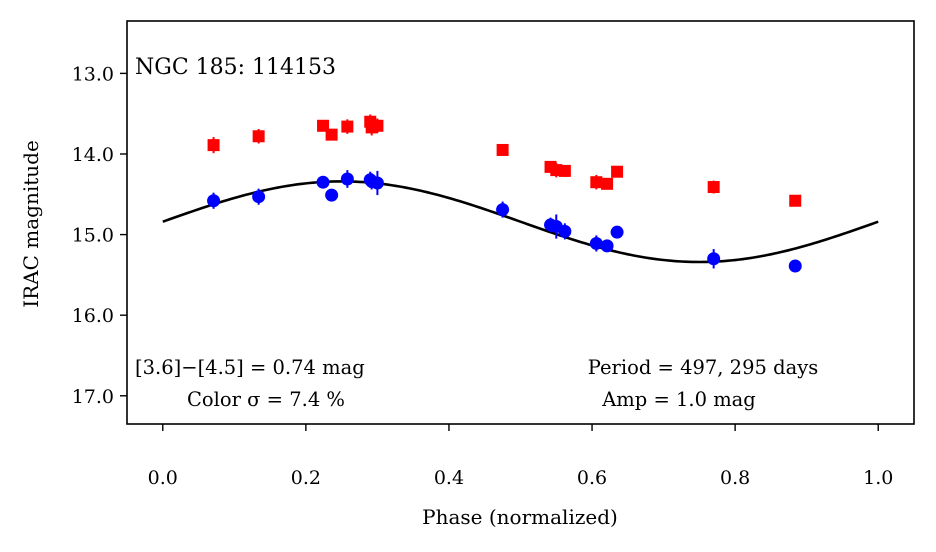 Image resolution: width=936 pixels, height=552 pixels. Describe the element at coordinates (520, 517) in the screenshot. I see `x-axis-label: Phase (normalized)` at that location.